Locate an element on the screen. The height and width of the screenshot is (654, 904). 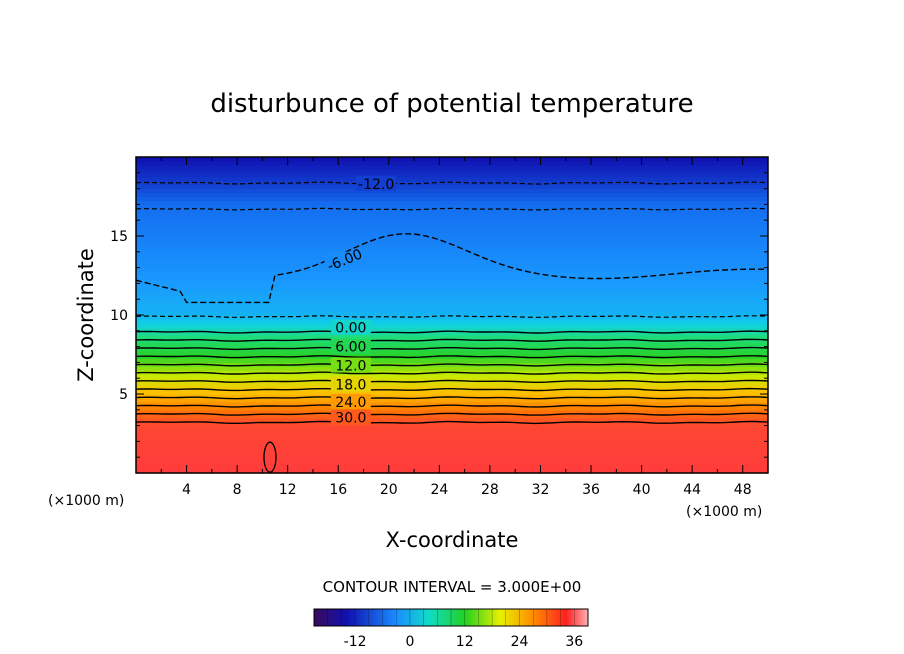
x-tick-label: 16 is located at coordinates (338, 490).